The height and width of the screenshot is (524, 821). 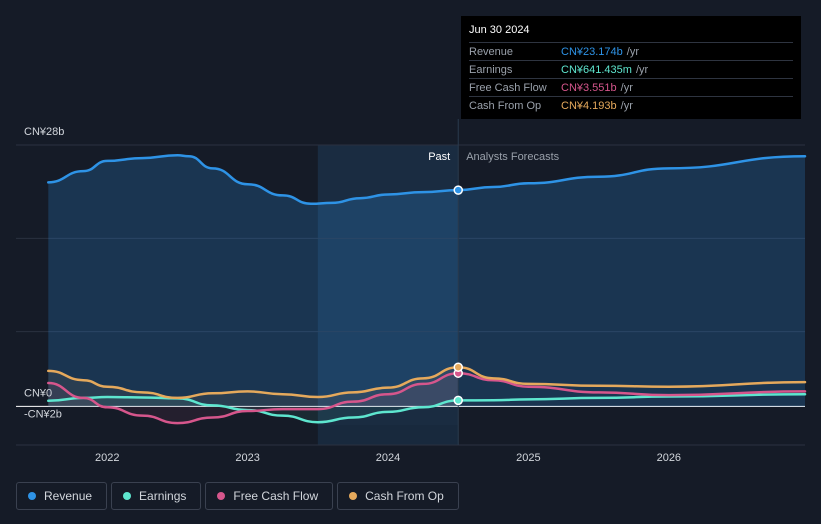 I want to click on x-axis-label: 2025, so click(x=528, y=458).